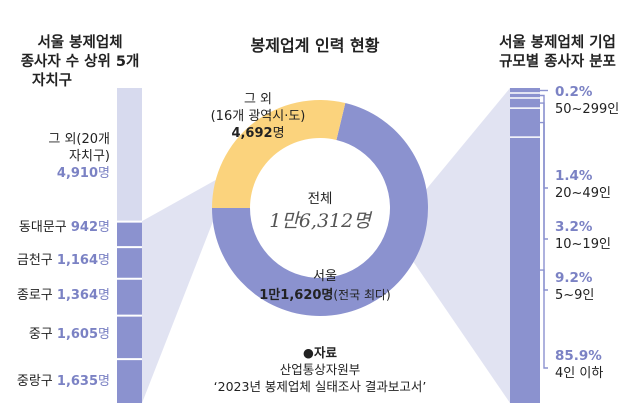 The image size is (640, 414). I want to click on right-connector, so click(461, 245).